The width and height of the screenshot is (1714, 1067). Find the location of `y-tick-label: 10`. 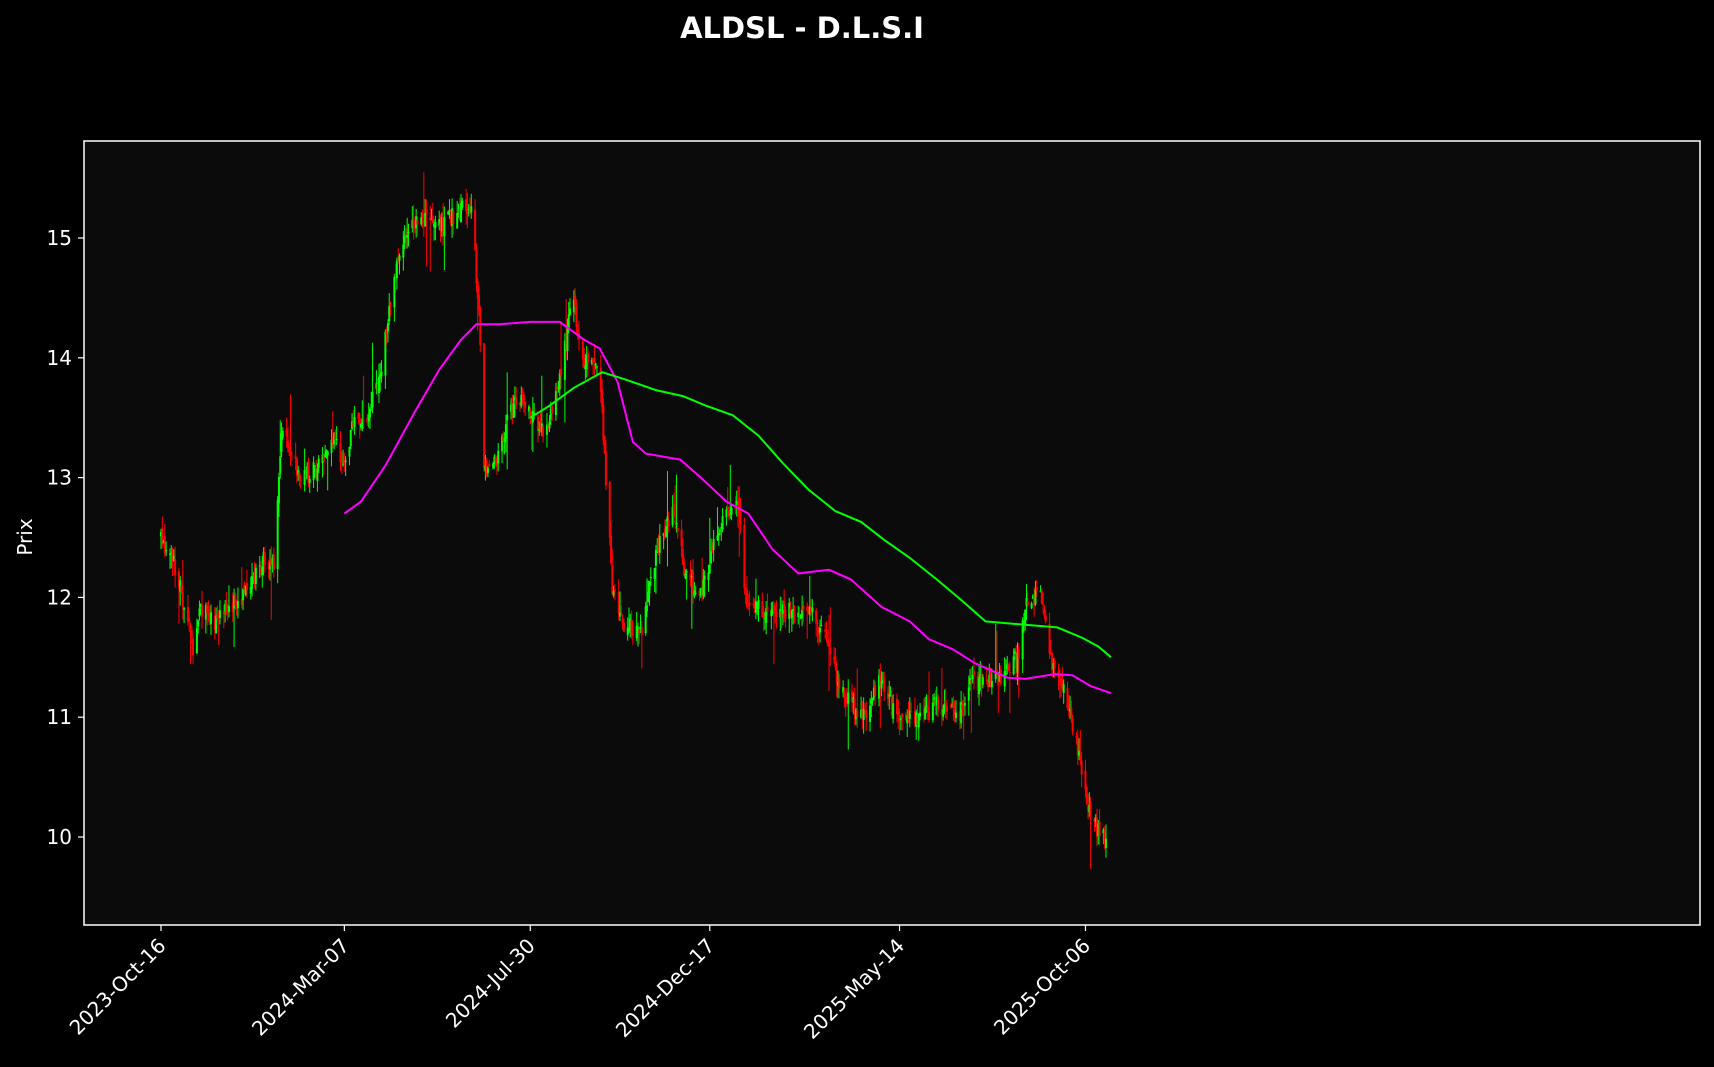

y-tick-label: 10 is located at coordinates (59, 837).